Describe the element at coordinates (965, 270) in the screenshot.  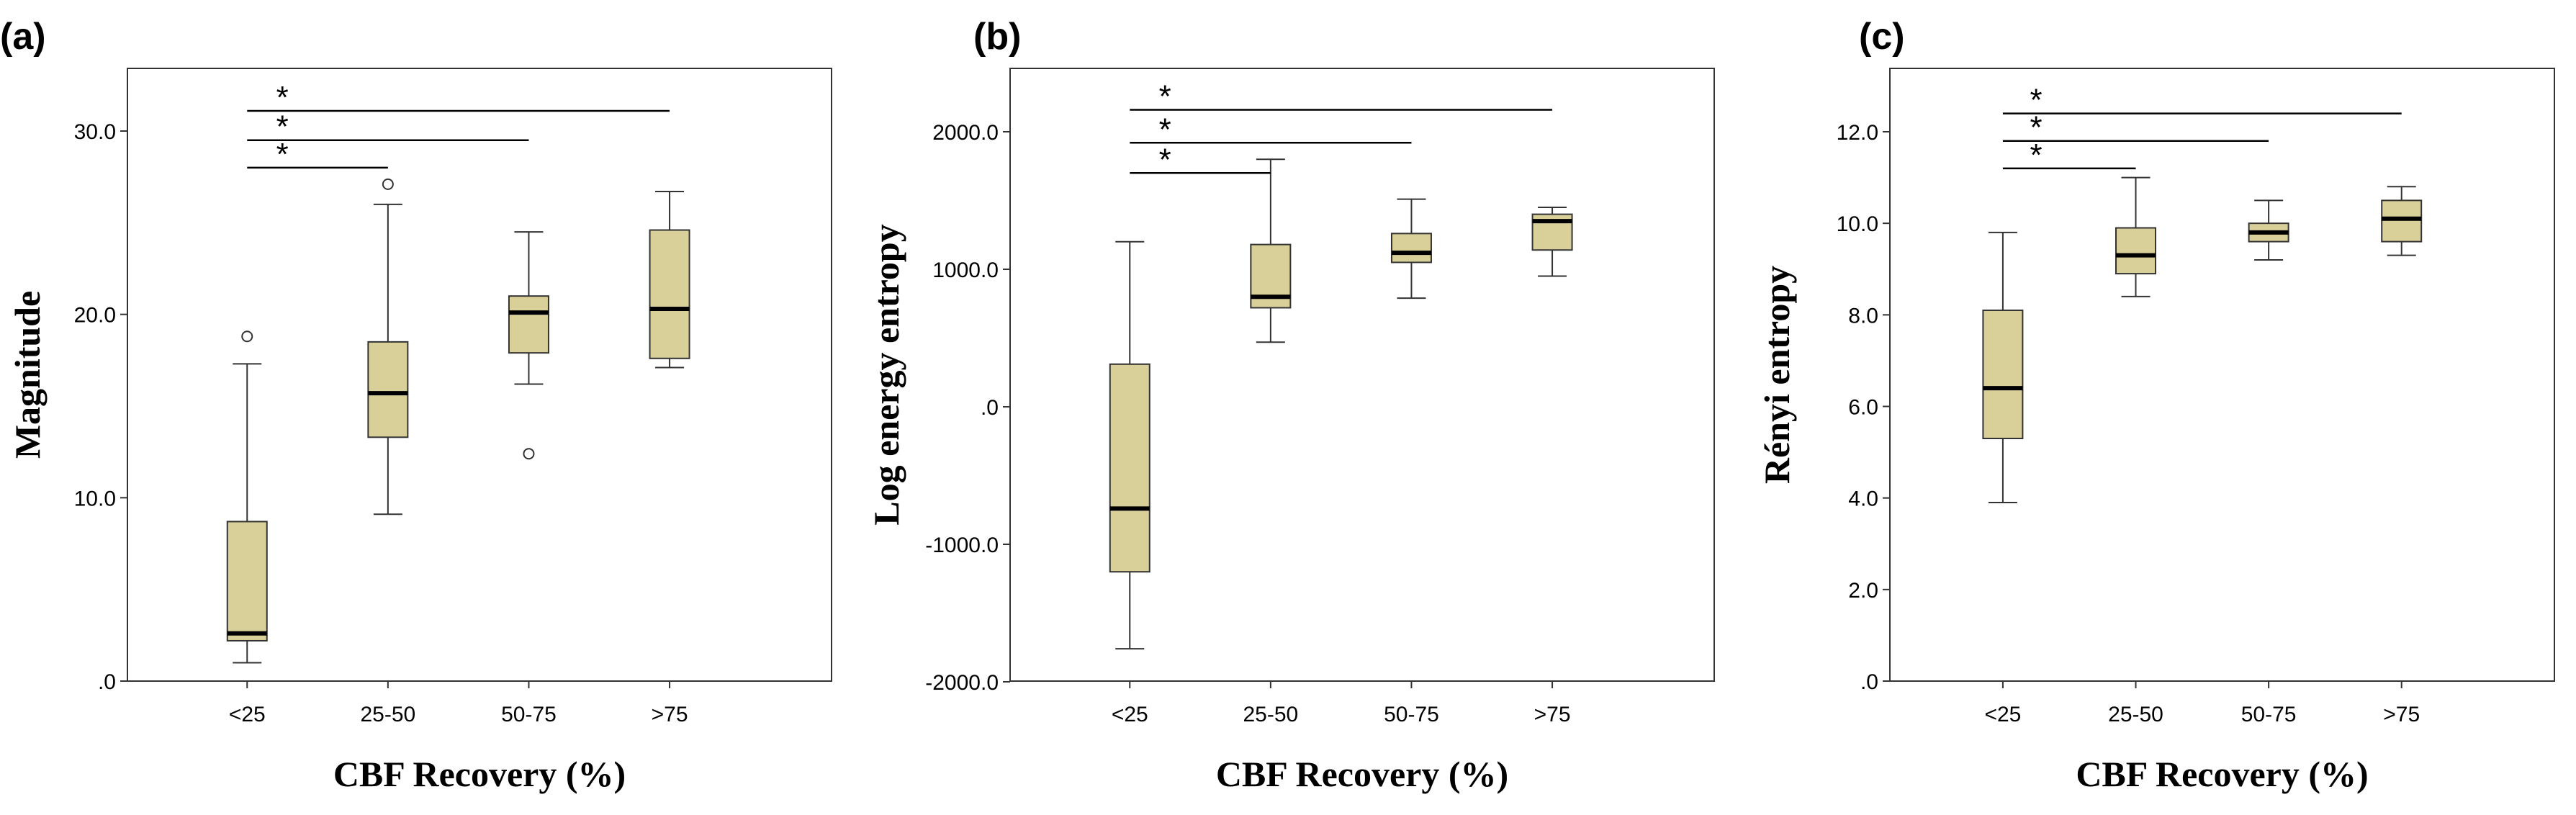
I see `y-tick-label: 1000.0` at that location.